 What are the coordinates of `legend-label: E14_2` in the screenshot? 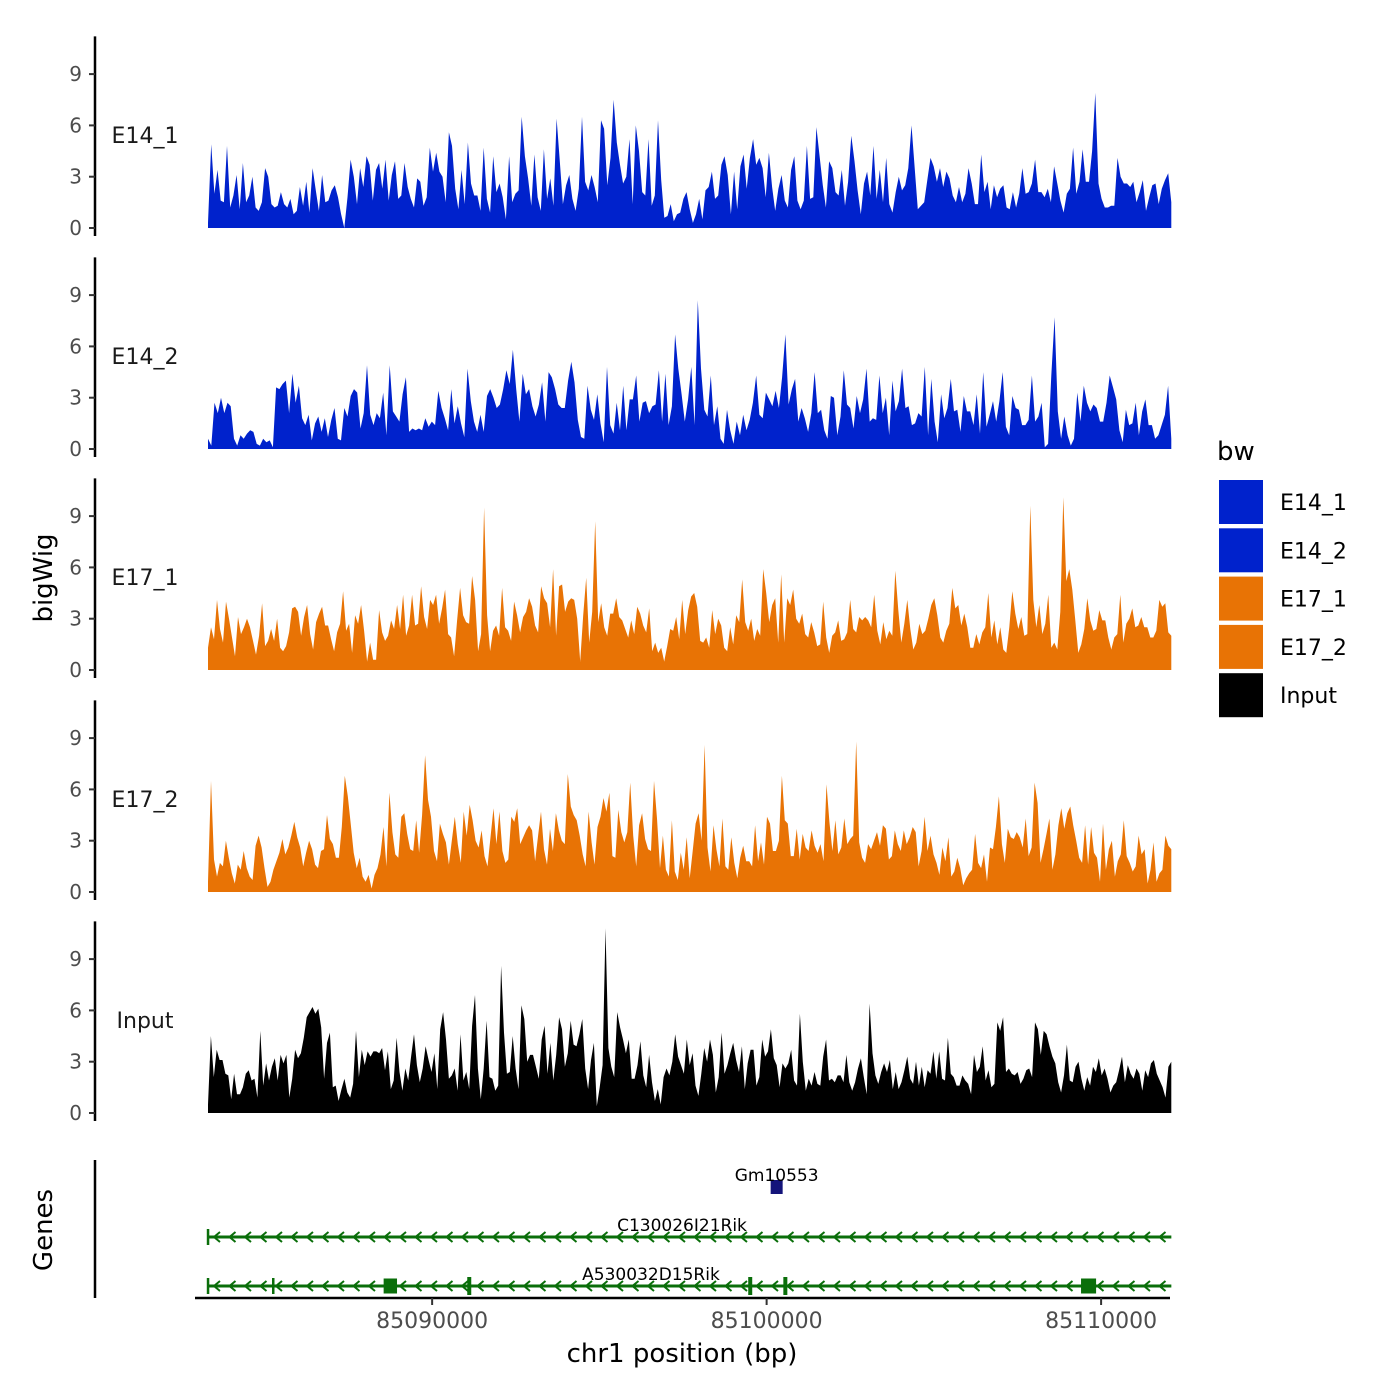 It's located at (1313, 551).